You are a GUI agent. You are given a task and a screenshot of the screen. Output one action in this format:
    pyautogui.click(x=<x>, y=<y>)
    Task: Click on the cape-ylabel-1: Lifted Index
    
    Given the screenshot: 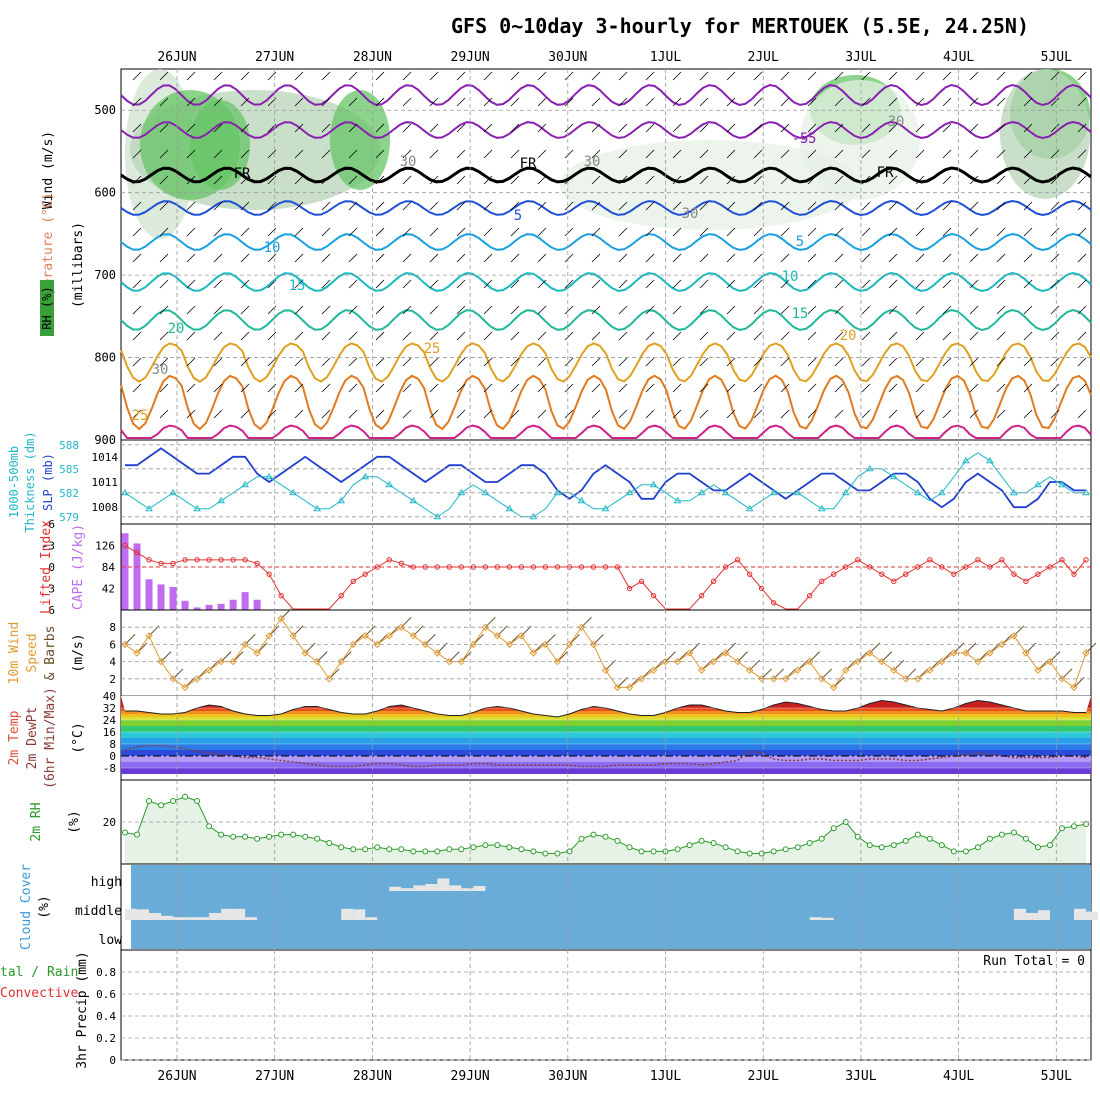 What is the action you would take?
    pyautogui.click(x=46, y=567)
    